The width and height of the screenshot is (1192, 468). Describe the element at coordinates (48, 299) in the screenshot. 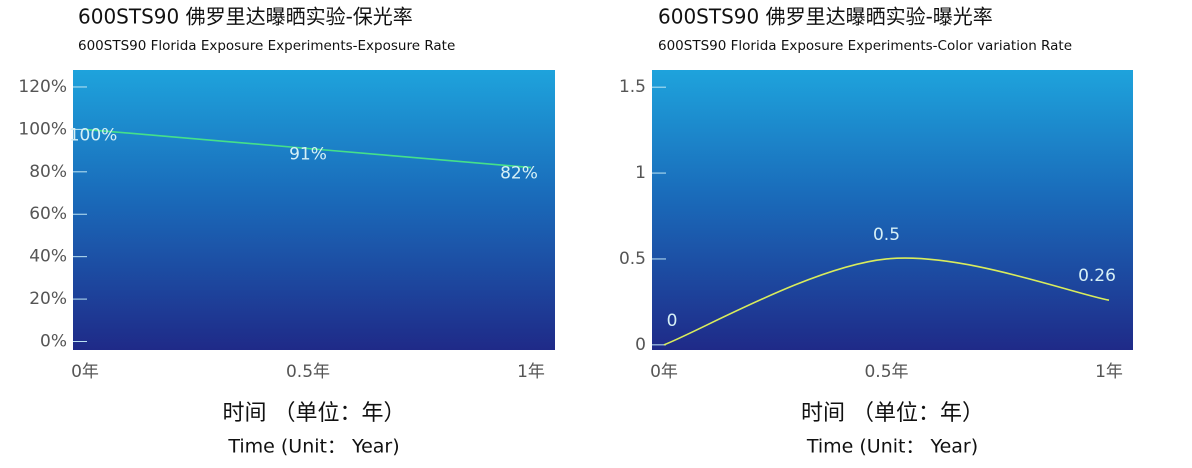

I see `y-tick-label: 20%` at that location.